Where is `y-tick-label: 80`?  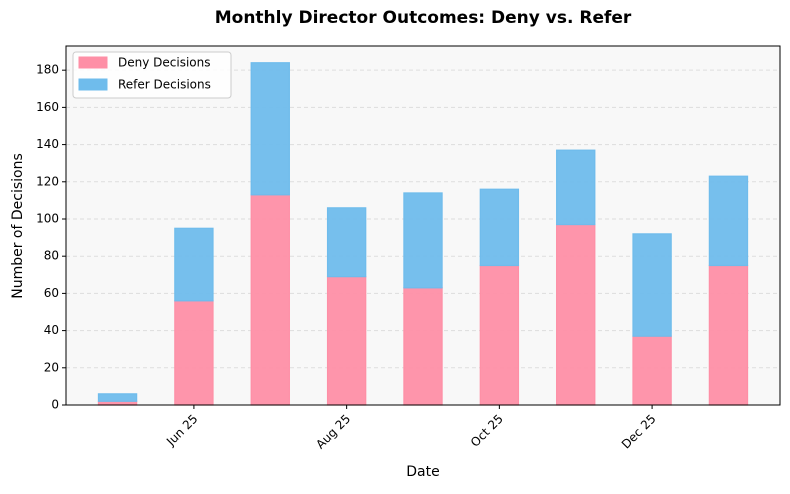 y-tick-label: 80 is located at coordinates (51, 256).